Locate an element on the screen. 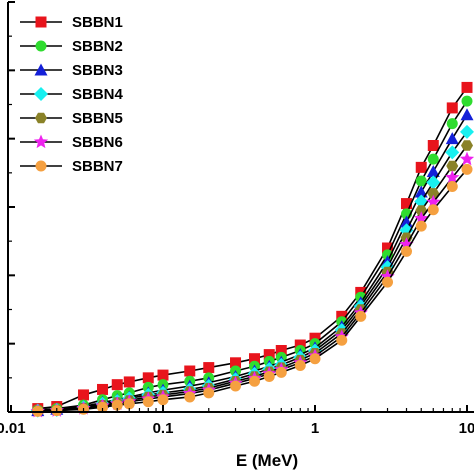  legend-item-sbbn6: SBBN6 is located at coordinates (71, 142).